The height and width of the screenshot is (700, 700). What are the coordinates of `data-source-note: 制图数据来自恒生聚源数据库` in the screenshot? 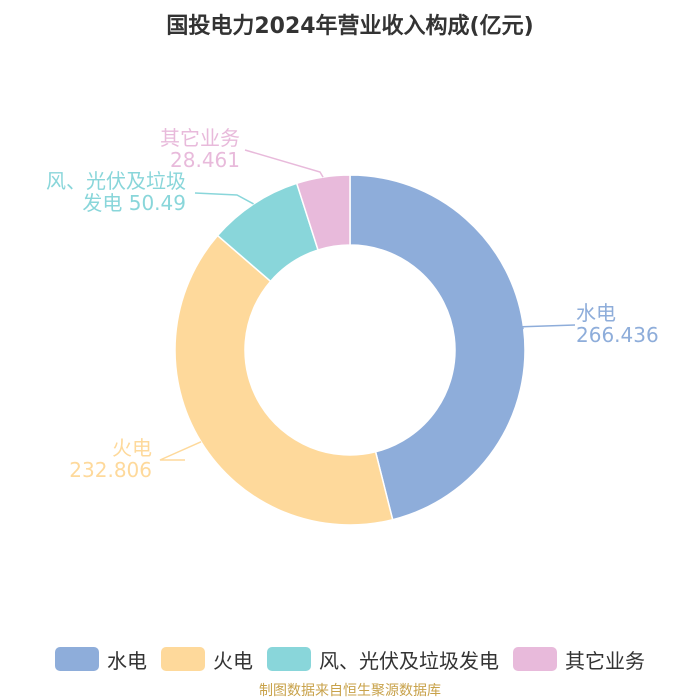 It's located at (350, 691).